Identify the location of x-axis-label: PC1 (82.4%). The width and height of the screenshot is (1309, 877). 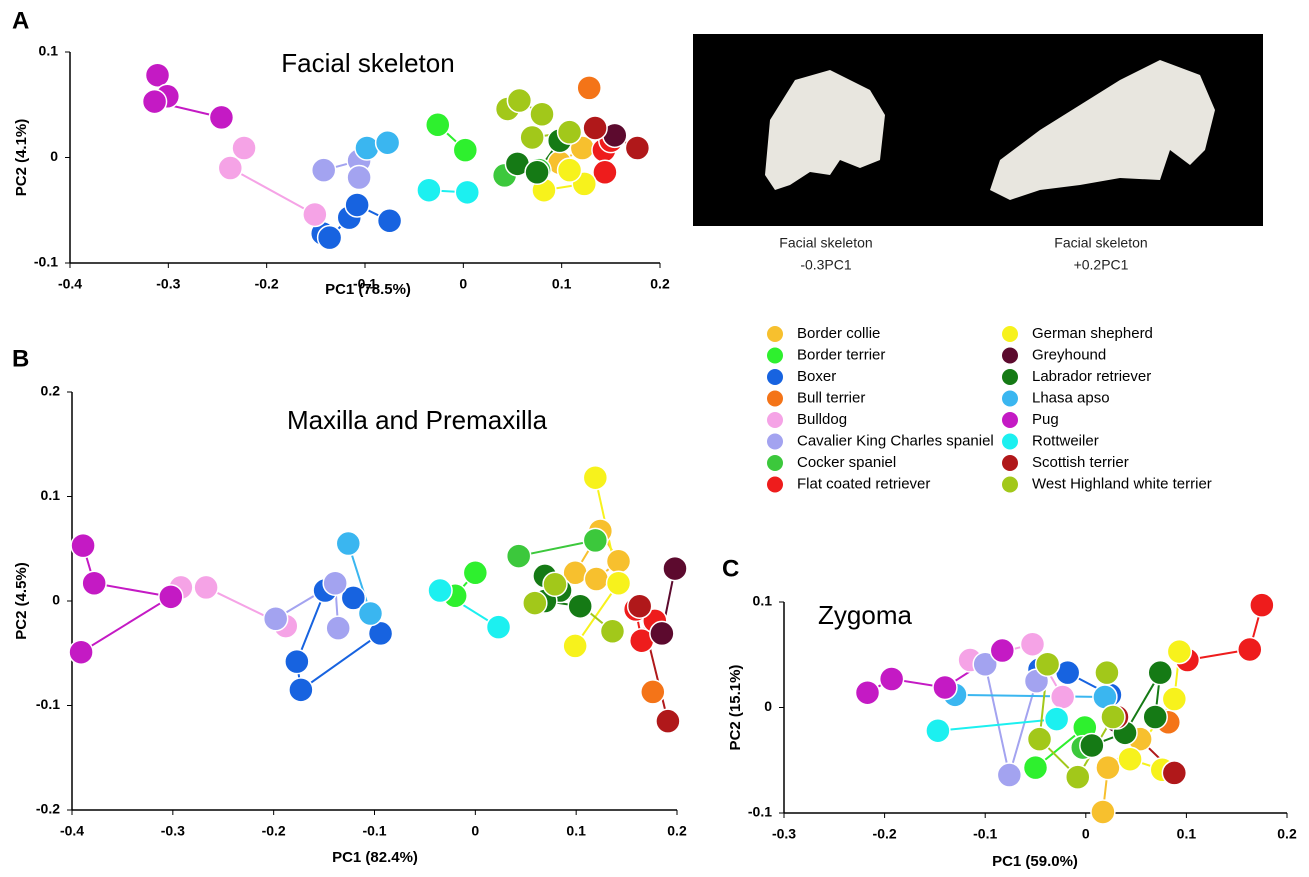
(375, 857).